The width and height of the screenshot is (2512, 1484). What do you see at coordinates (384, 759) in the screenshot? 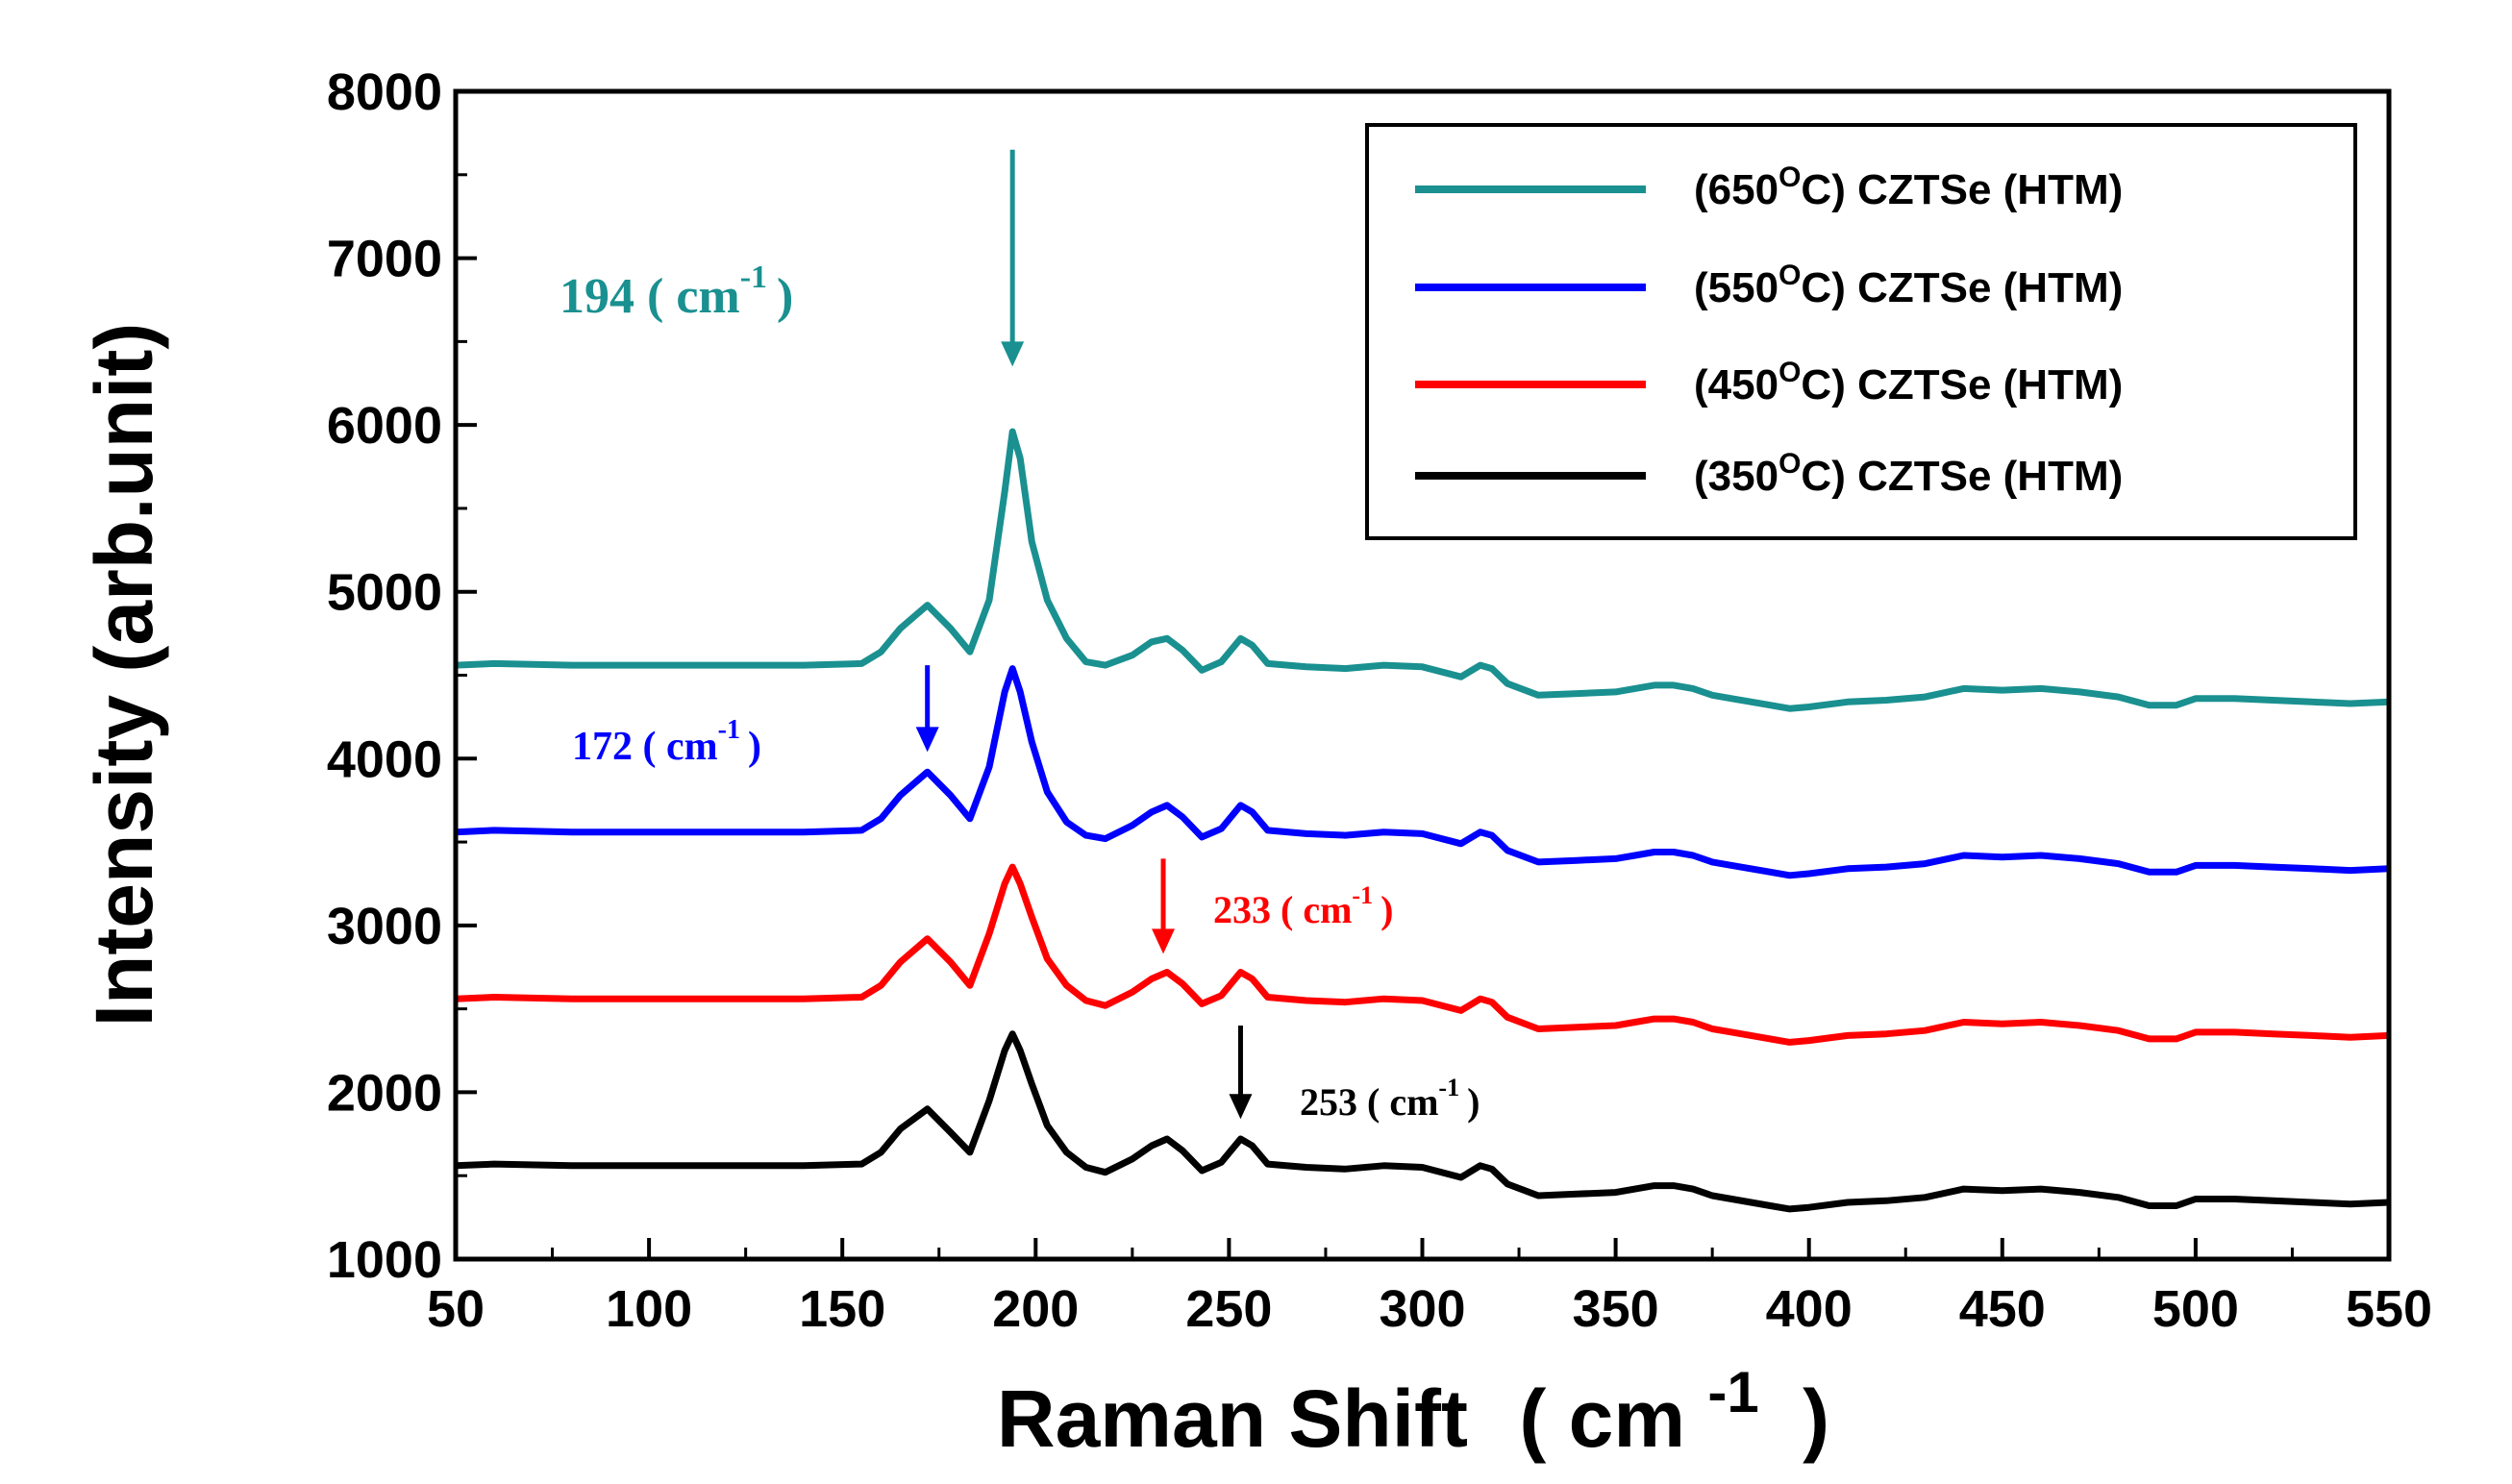
I see `y-tick-label-4000: 4000` at bounding box center [384, 759].